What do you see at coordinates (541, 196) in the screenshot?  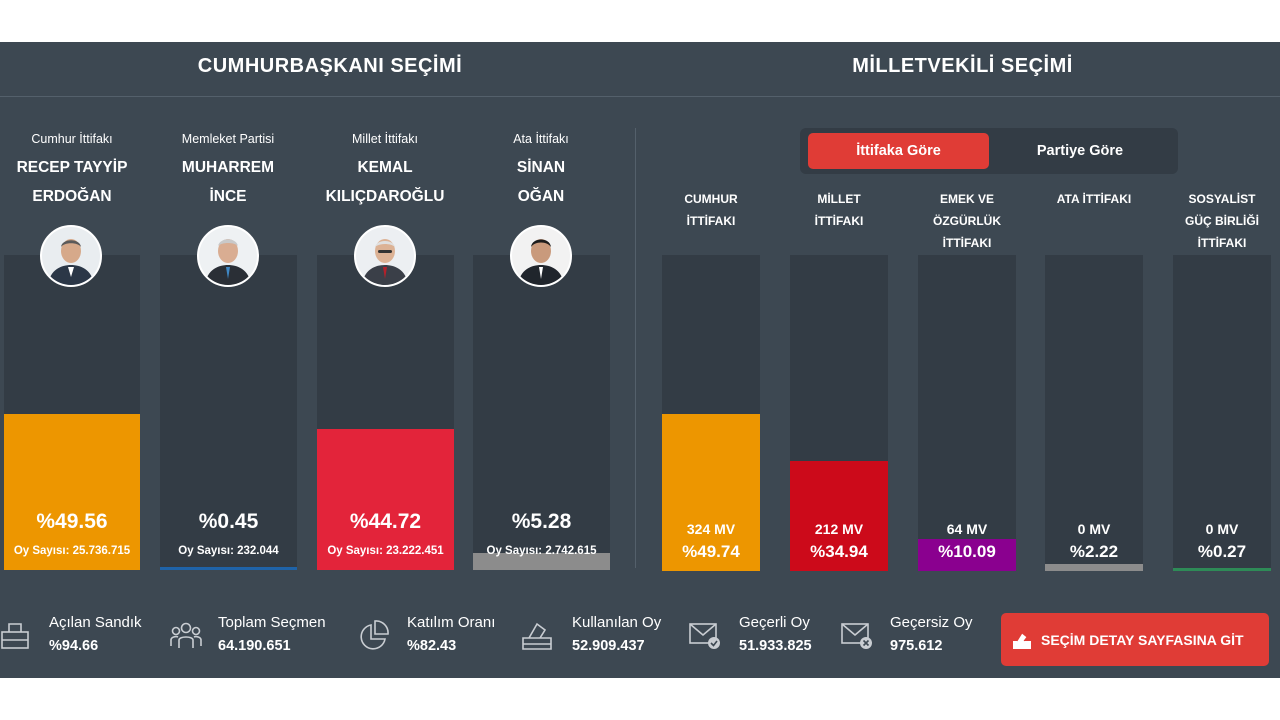 I see `candidate-name-last: OĞAN` at bounding box center [541, 196].